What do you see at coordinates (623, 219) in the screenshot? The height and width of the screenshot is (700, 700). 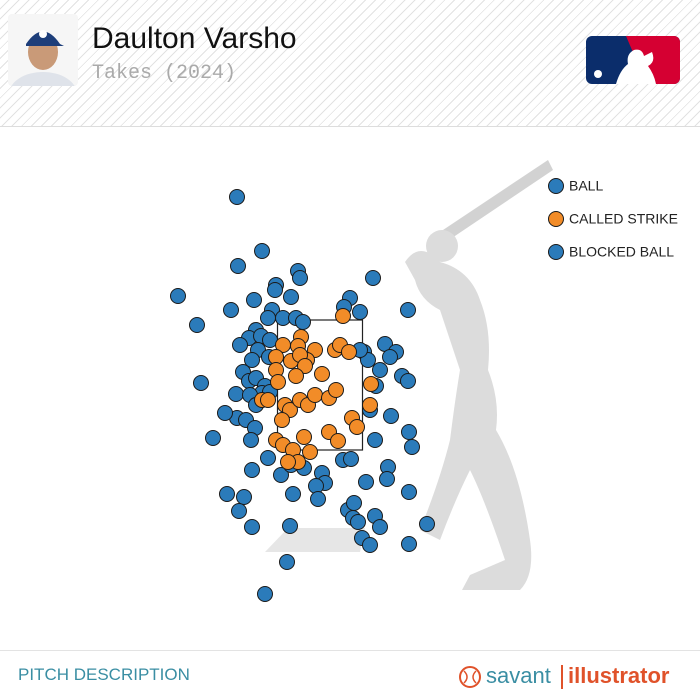 I see `legend-label: CALLED STRIKE` at bounding box center [623, 219].